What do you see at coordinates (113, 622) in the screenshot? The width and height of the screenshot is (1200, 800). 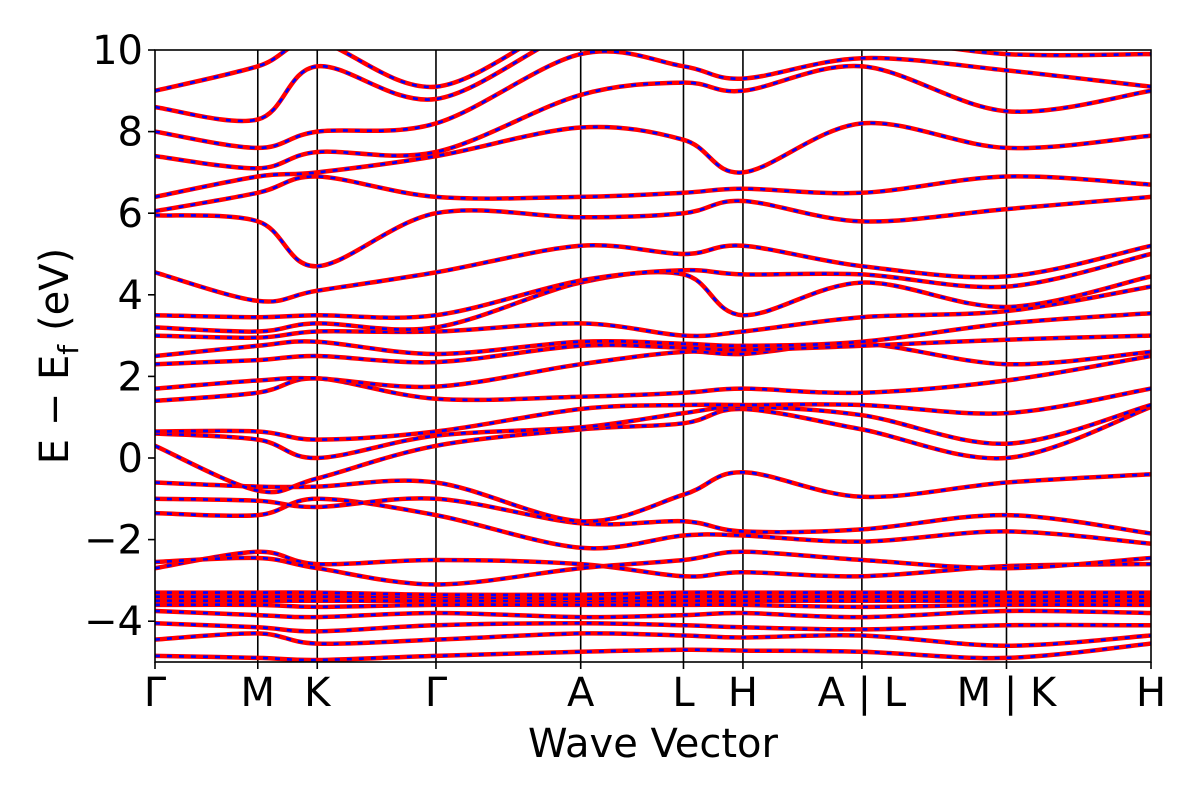 I see `y-tick-label-0: −4` at bounding box center [113, 622].